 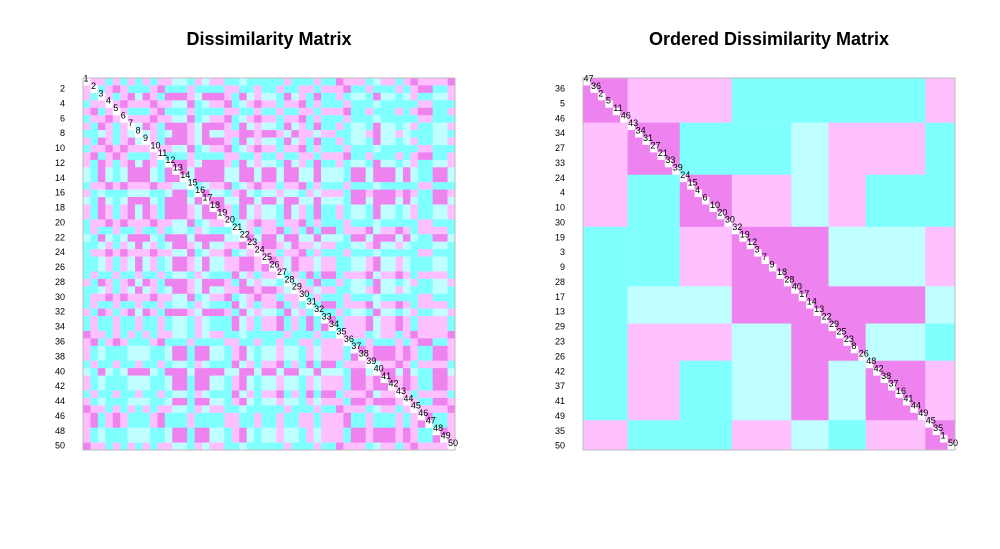 What do you see at coordinates (802, 297) in the screenshot?
I see `diagonal-cell` at bounding box center [802, 297].